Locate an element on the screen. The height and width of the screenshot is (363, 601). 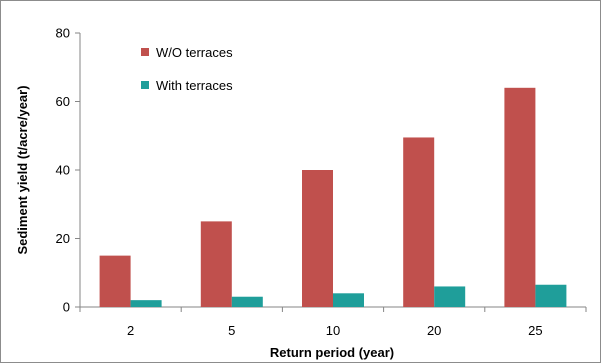
y-tick-label: 40 is located at coordinates (63, 170).